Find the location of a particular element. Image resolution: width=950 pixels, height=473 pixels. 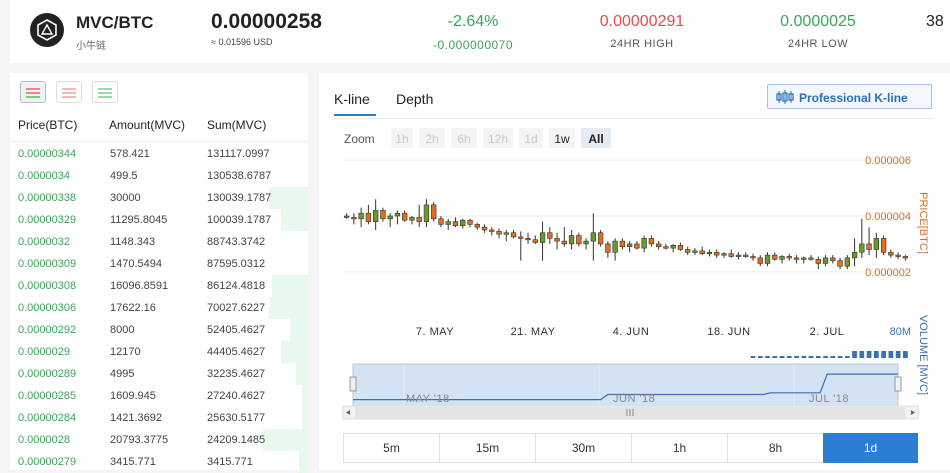

navigator-right-handle is located at coordinates (898, 384).